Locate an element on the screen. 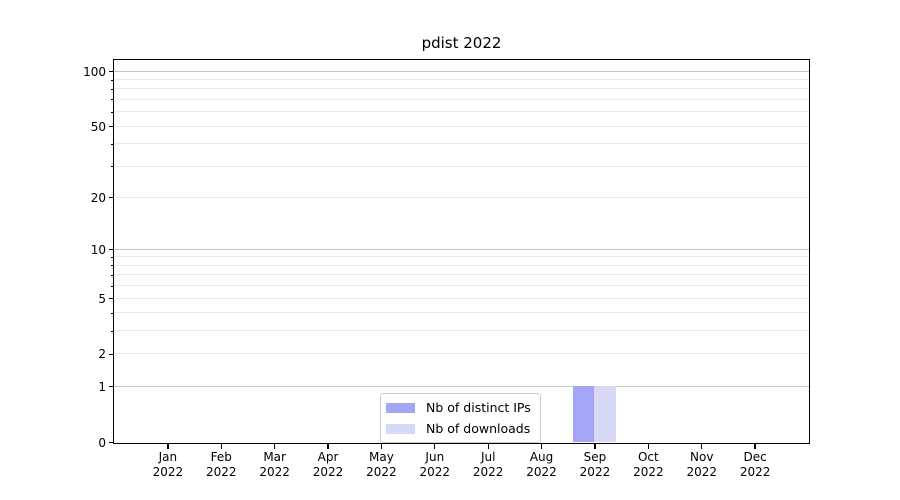  legend: Nb of distinct IPs Nb of downloads is located at coordinates (460, 418).